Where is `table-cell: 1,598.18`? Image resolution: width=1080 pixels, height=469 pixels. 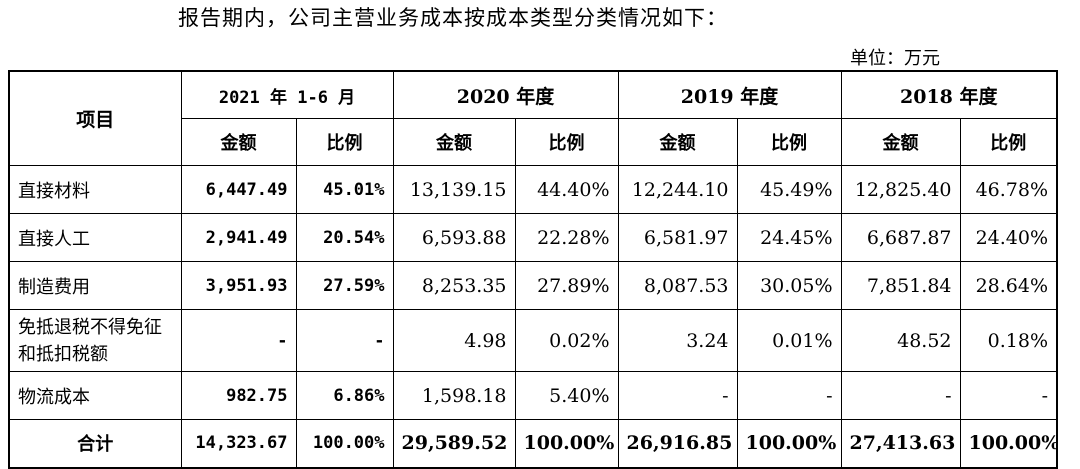 table-cell: 1,598.18 is located at coordinates (454, 395).